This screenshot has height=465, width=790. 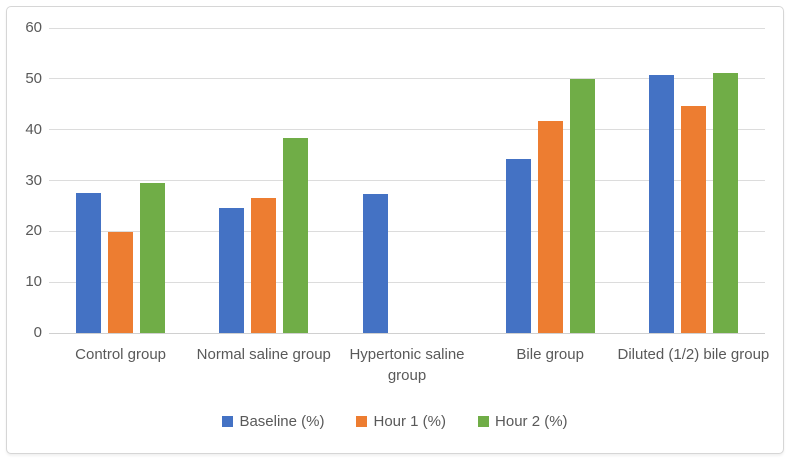 What do you see at coordinates (582, 205) in the screenshot?
I see `bar-hour-2-cat4` at bounding box center [582, 205].